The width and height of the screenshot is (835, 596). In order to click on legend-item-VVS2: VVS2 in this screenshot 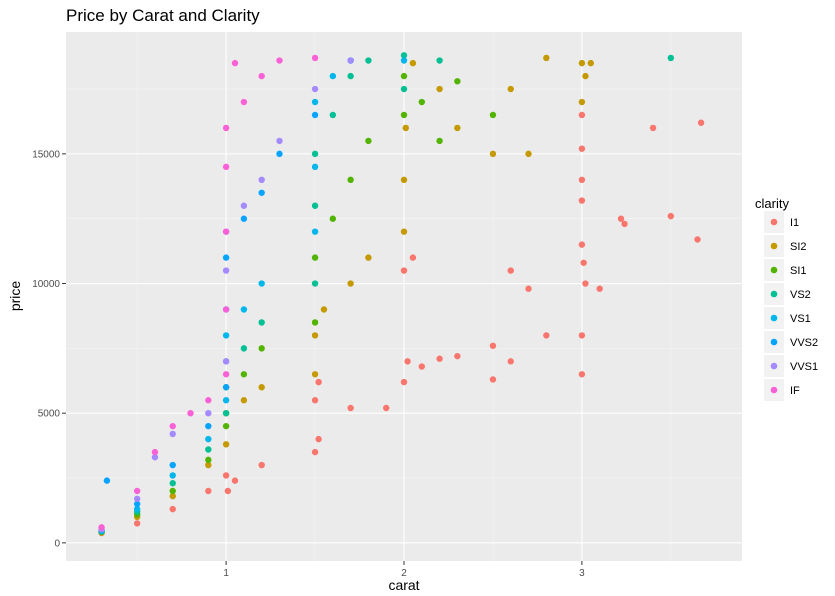, I will do `click(791, 342)`.